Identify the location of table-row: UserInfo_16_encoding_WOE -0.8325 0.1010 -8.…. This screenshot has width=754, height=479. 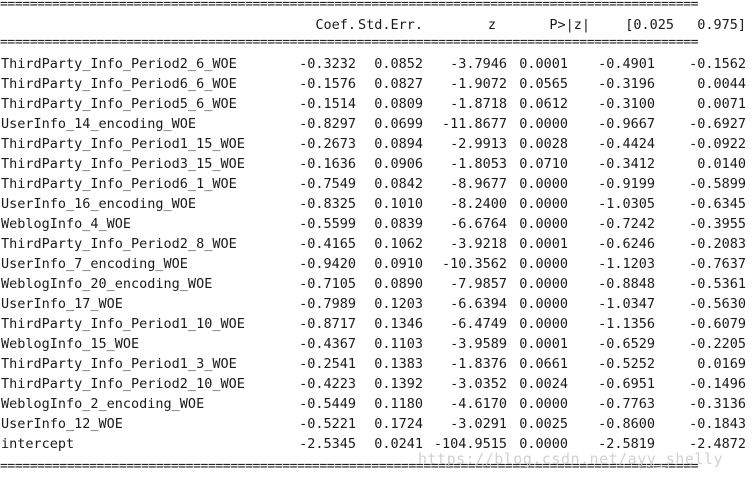
(377, 204).